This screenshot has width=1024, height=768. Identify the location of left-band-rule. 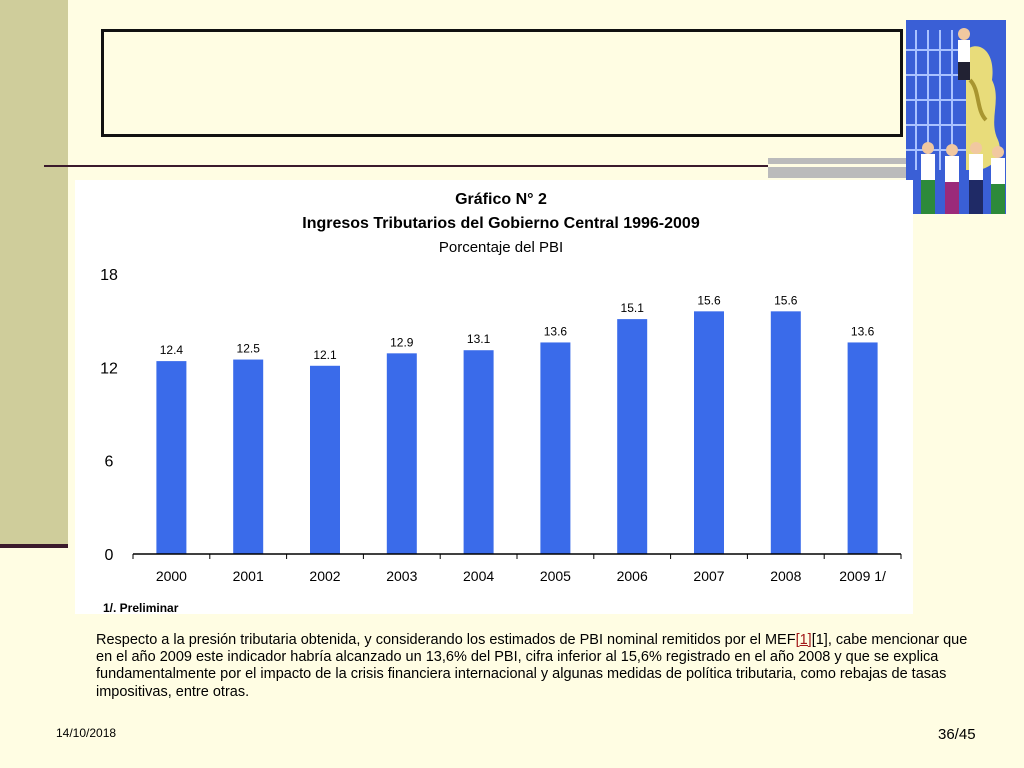
(34, 546).